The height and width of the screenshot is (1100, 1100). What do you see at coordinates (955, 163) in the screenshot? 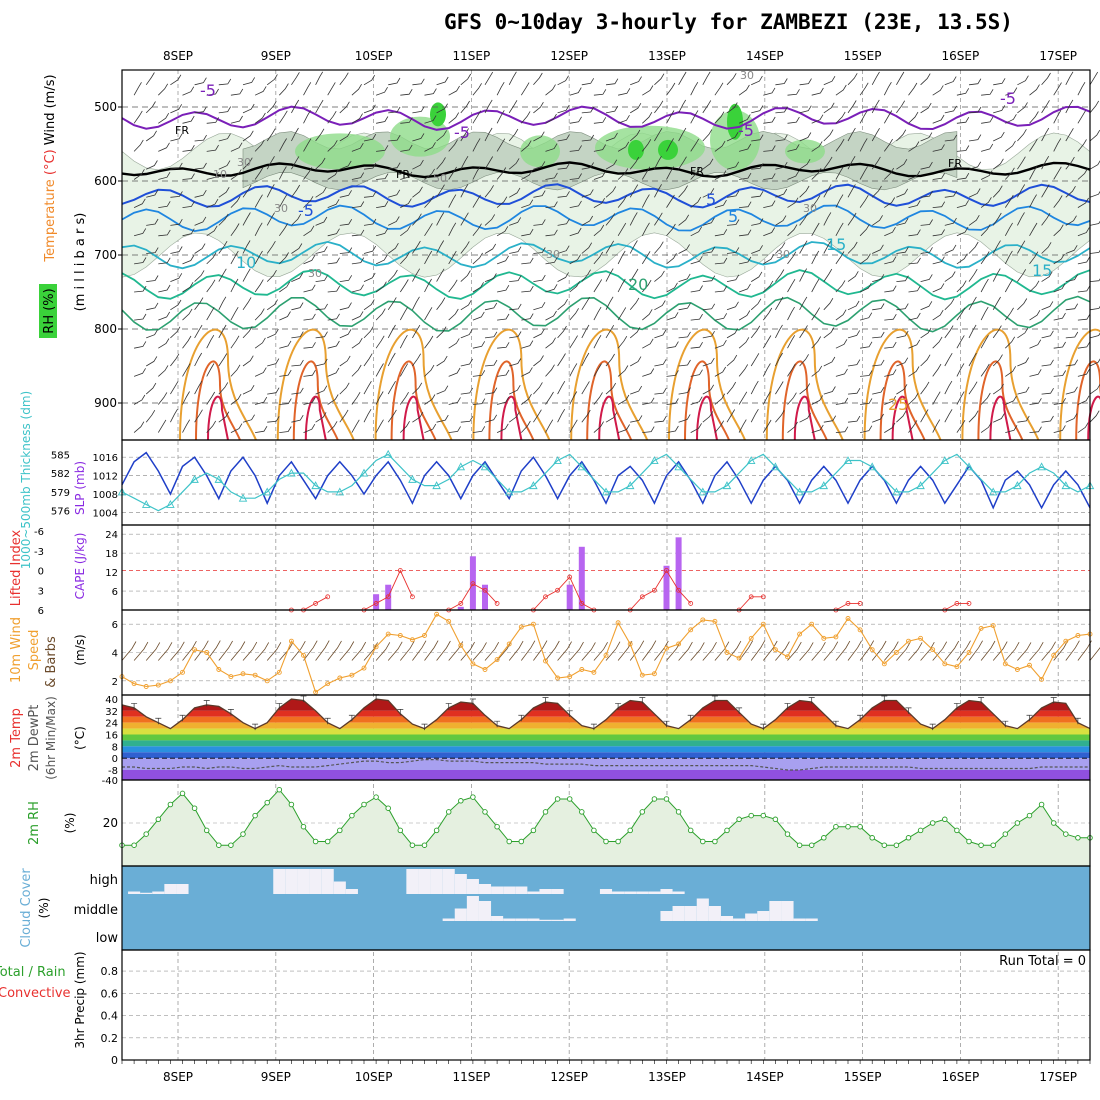
I see `contour-label: FR` at bounding box center [955, 163].